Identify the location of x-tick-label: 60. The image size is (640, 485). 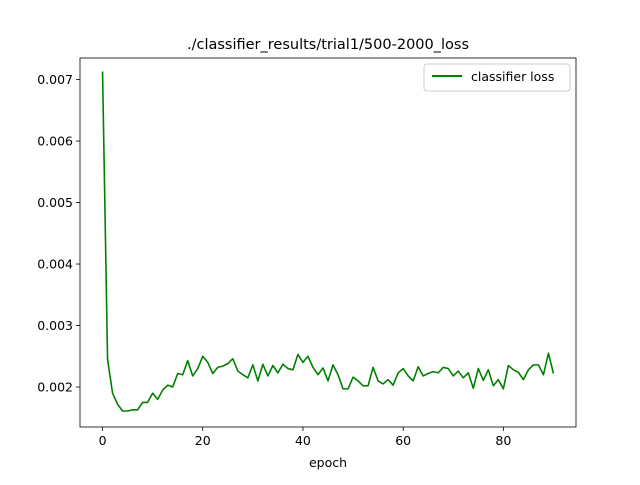
(403, 440).